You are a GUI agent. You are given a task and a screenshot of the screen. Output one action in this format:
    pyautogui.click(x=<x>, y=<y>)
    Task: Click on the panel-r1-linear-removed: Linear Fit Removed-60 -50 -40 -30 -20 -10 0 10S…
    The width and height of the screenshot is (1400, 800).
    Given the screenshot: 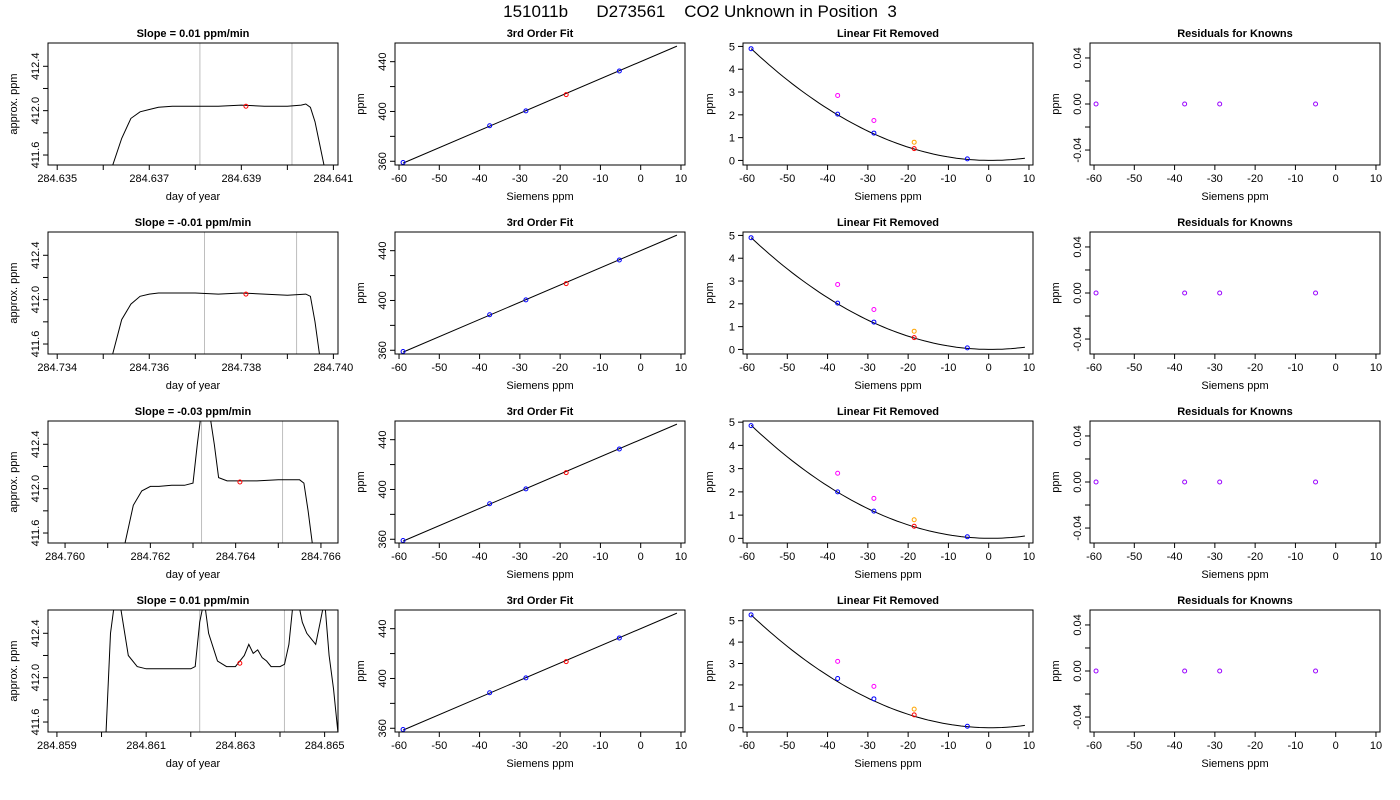 What is the action you would take?
    pyautogui.click(x=869, y=115)
    